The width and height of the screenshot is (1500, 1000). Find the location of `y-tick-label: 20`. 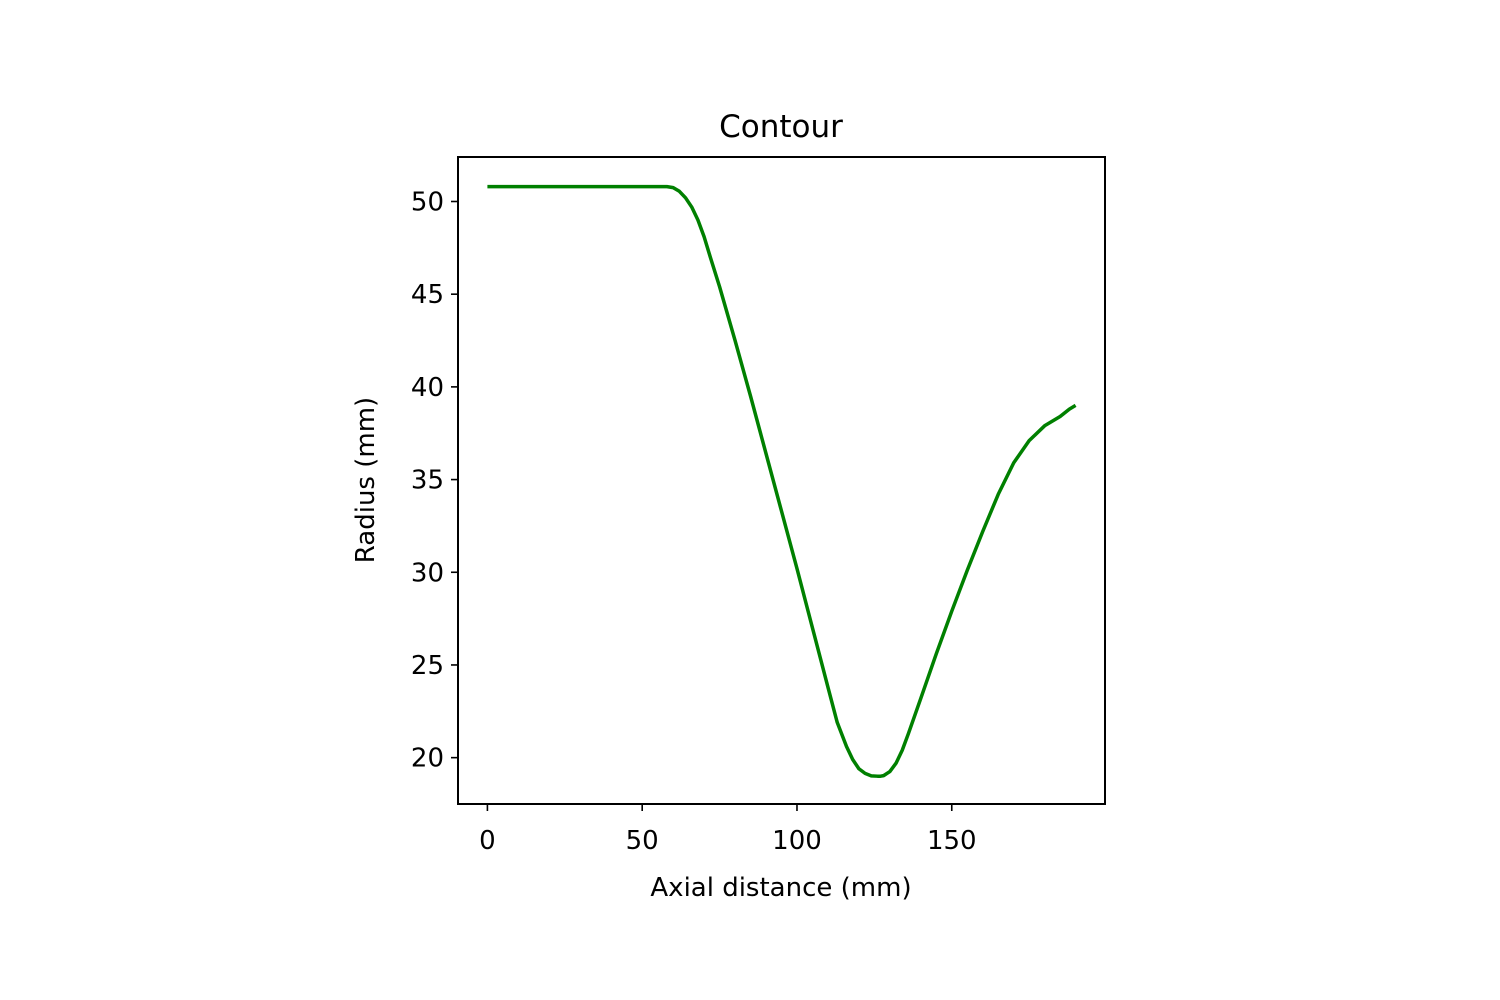

y-tick-label: 20 is located at coordinates (427, 759).